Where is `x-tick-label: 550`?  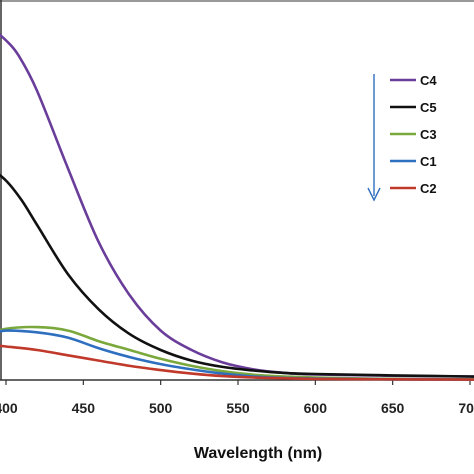 x-tick-label: 550 is located at coordinates (238, 408).